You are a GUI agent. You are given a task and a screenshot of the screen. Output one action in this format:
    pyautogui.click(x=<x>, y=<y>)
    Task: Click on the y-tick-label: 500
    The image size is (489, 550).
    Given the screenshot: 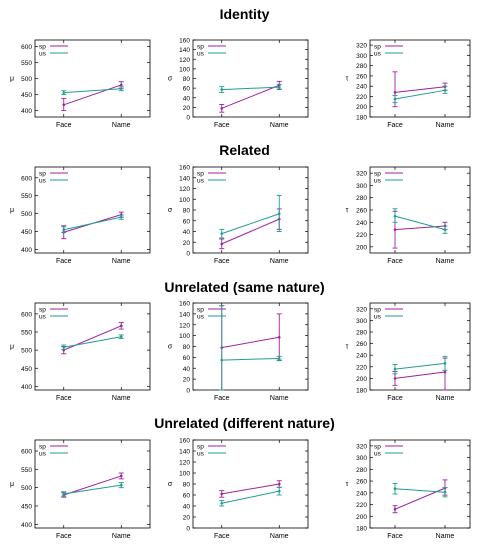 What is the action you would take?
    pyautogui.click(x=26, y=79)
    